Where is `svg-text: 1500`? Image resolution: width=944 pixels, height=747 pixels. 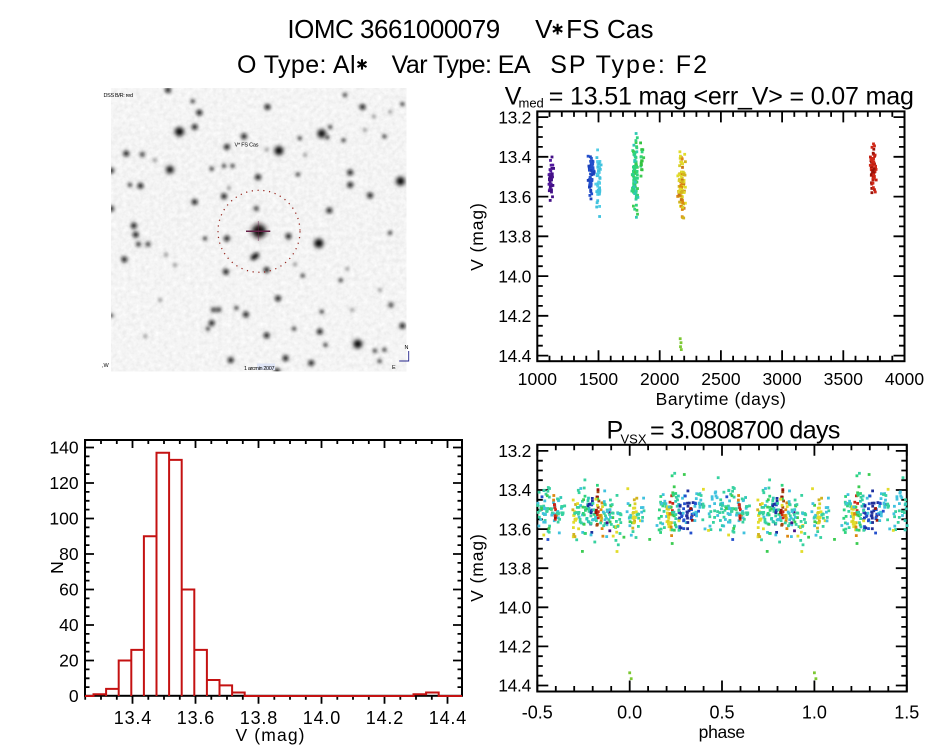 svg-text: 1500 is located at coordinates (599, 379).